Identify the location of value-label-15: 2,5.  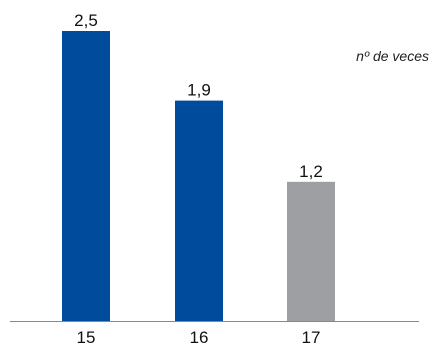
(86, 20).